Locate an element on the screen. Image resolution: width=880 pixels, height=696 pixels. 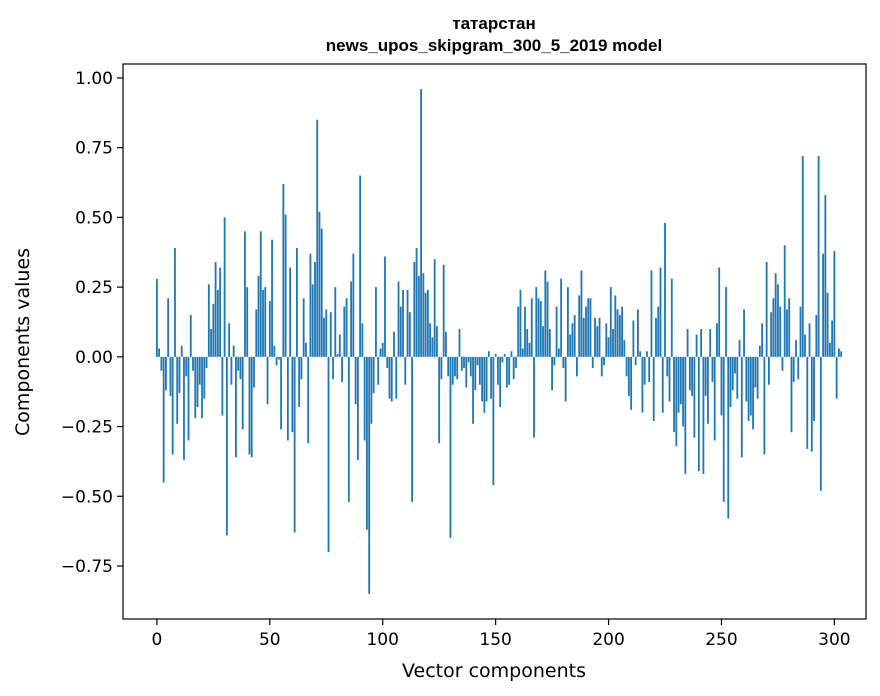
x-tick-label: 50 is located at coordinates (270, 640).